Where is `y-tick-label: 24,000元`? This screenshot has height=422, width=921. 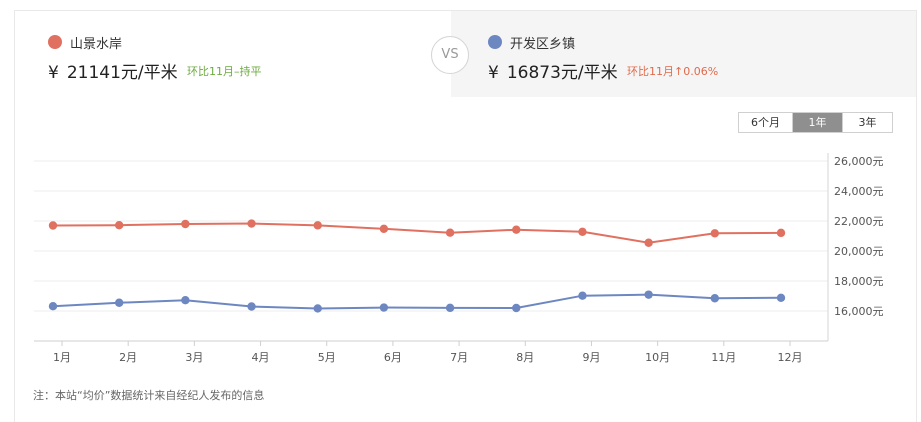 y-tick-label: 24,000元 is located at coordinates (859, 191).